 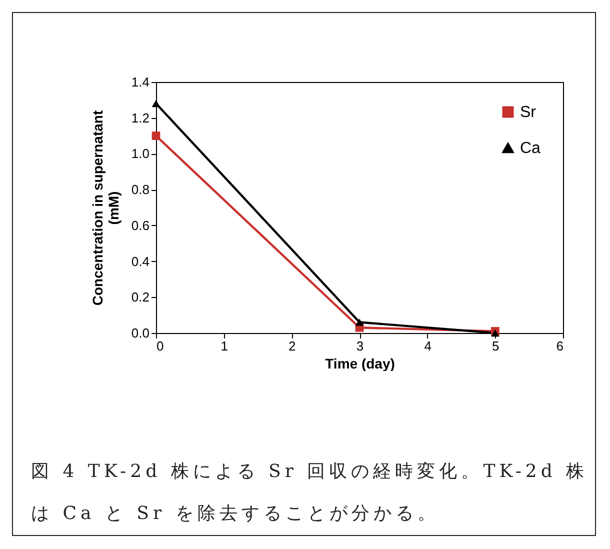 I want to click on legend-label: Ca, so click(x=530, y=148).